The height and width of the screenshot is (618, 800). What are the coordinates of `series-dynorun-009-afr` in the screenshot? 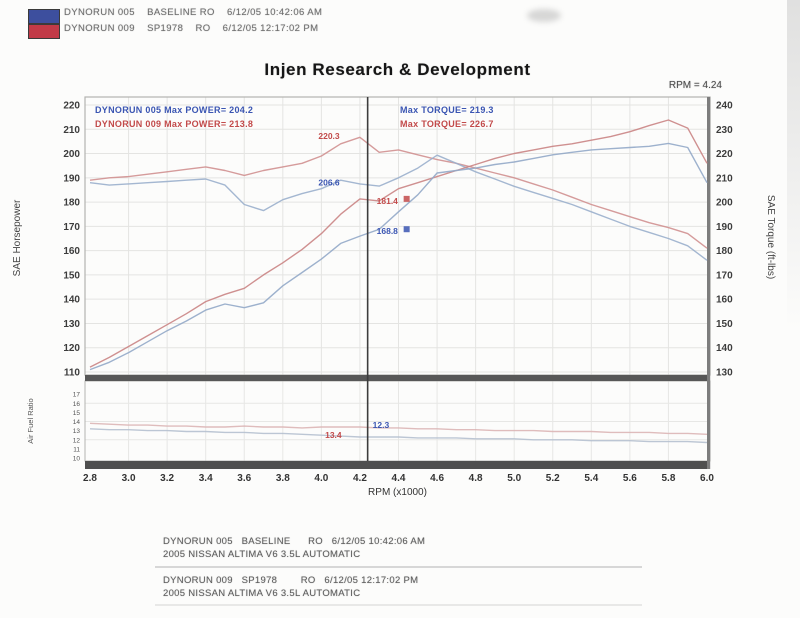 It's located at (398, 428).